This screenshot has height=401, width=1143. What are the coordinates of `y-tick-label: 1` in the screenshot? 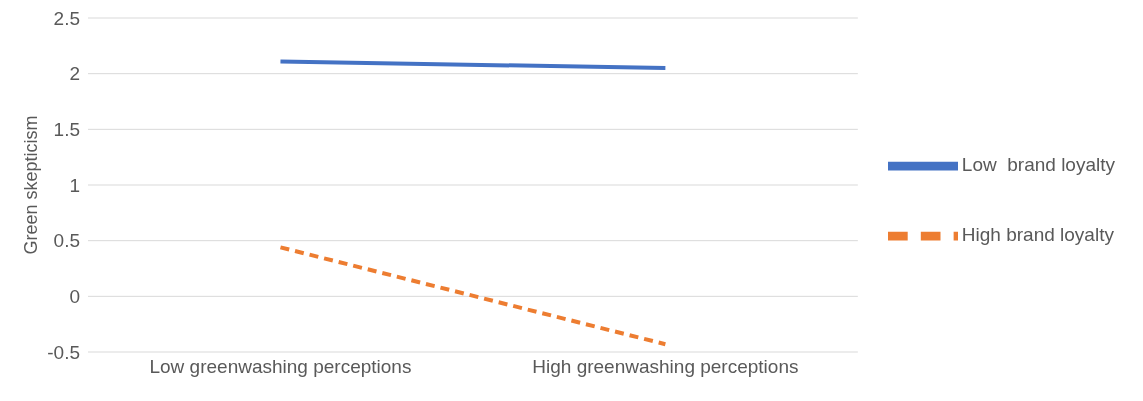 It's located at (74, 185).